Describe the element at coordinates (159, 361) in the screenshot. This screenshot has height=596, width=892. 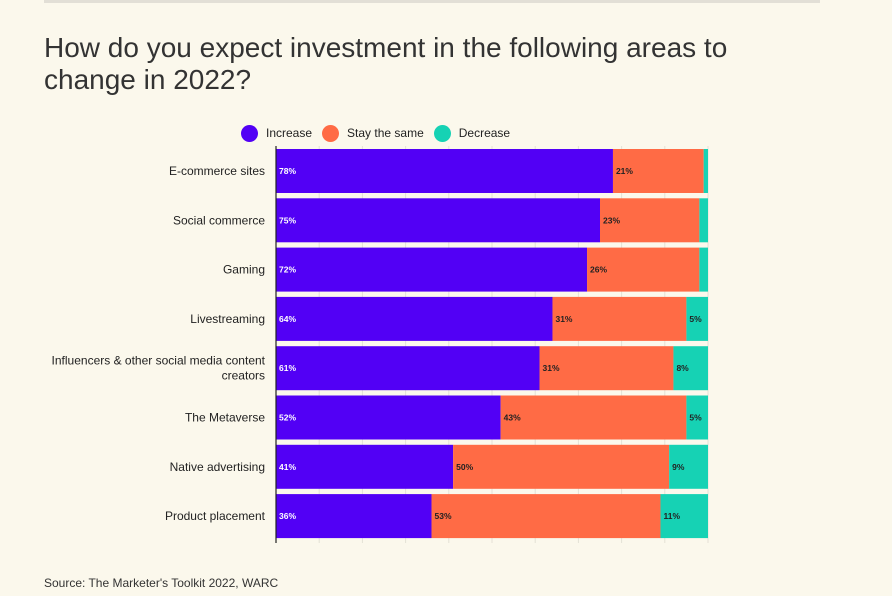
I see `category-label: Influencers & other social media content` at that location.